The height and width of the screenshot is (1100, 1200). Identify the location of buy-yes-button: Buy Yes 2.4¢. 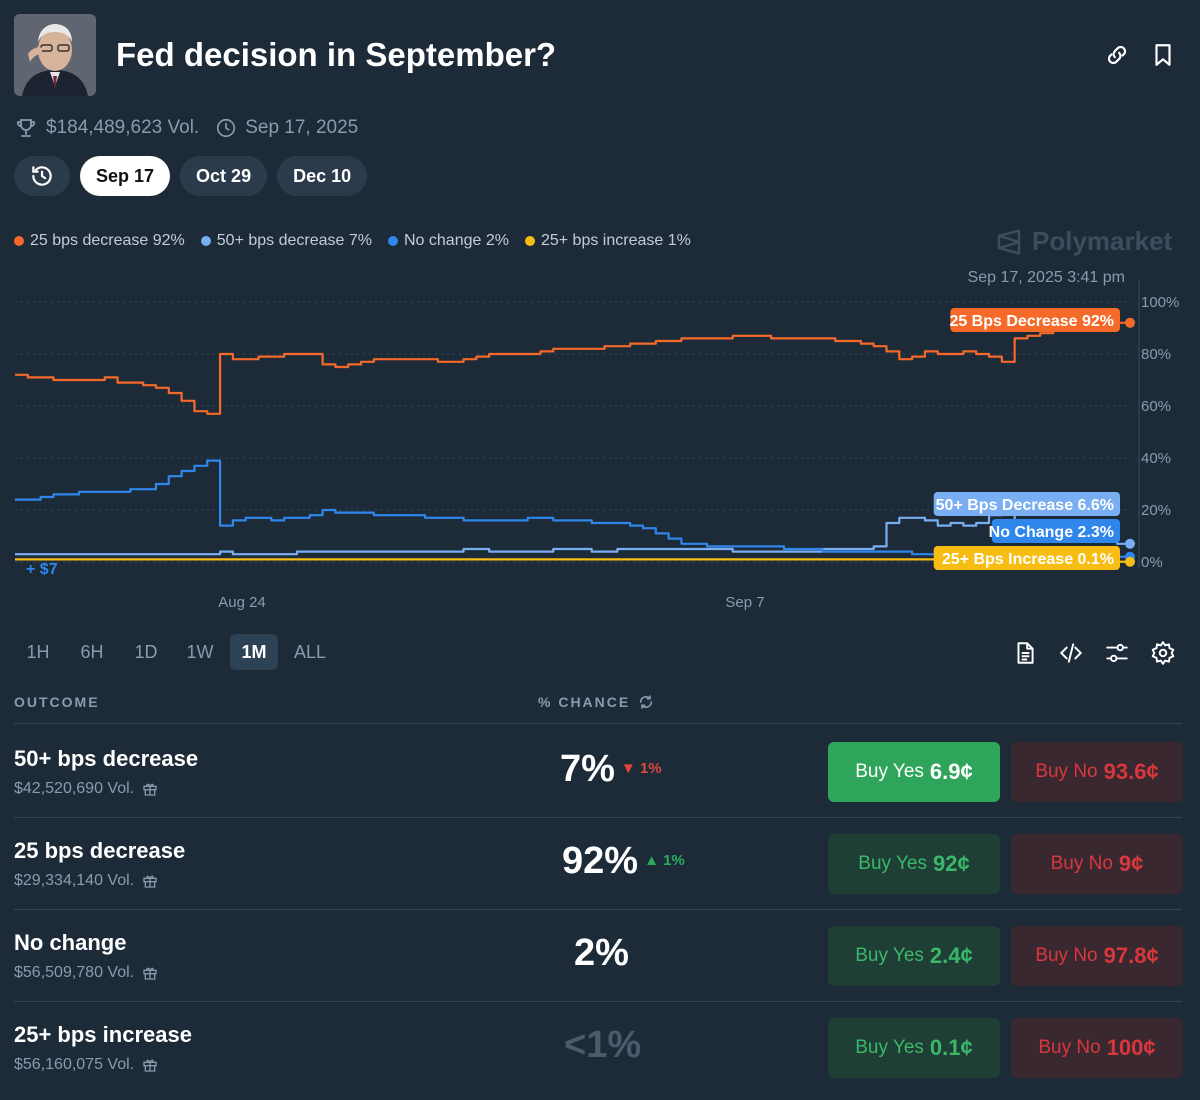
(914, 956).